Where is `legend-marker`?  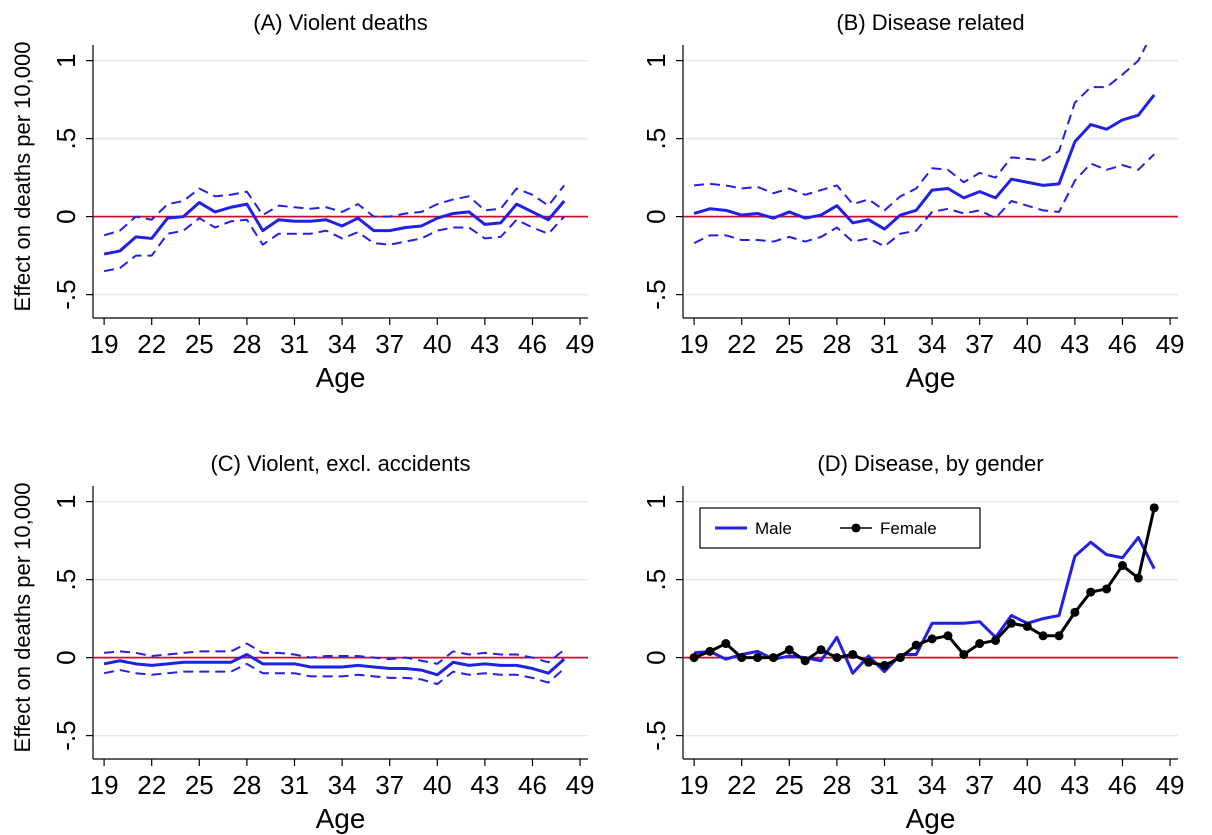
legend-marker is located at coordinates (856, 528).